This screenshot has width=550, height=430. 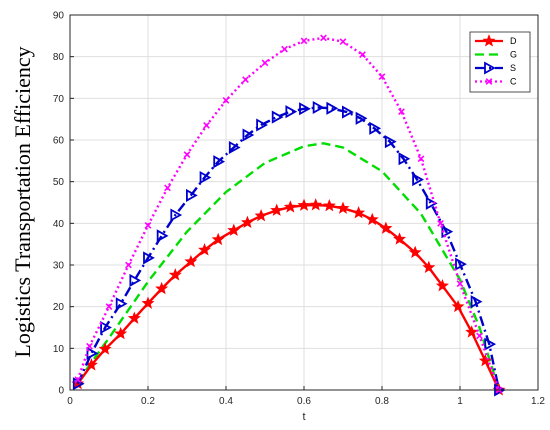 What do you see at coordinates (513, 68) in the screenshot?
I see `legend-label: S` at bounding box center [513, 68].